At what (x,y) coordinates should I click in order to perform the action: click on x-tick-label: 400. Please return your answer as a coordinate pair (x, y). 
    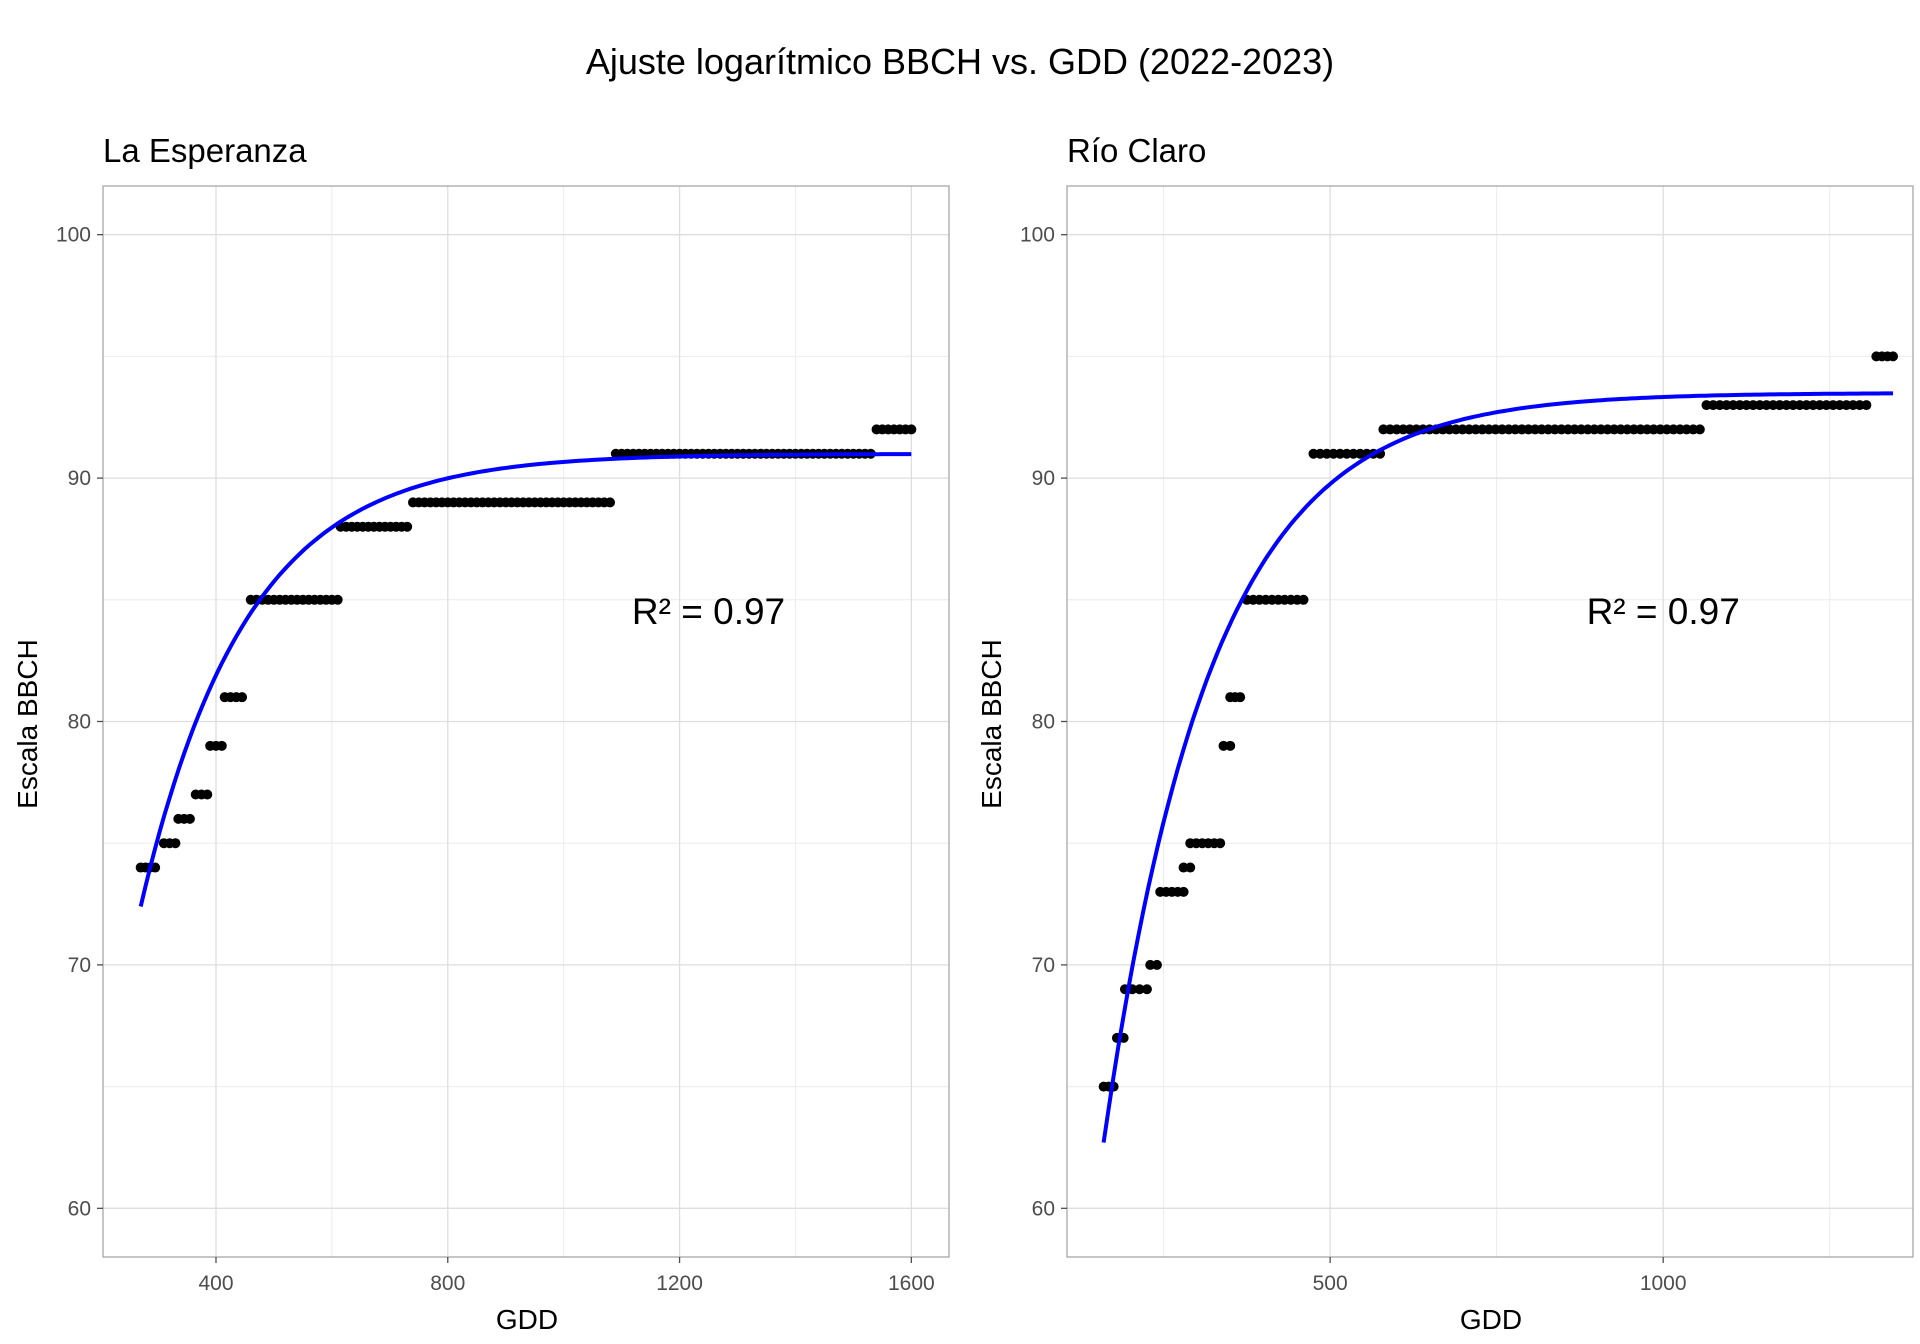
    Looking at the image, I should click on (215, 1283).